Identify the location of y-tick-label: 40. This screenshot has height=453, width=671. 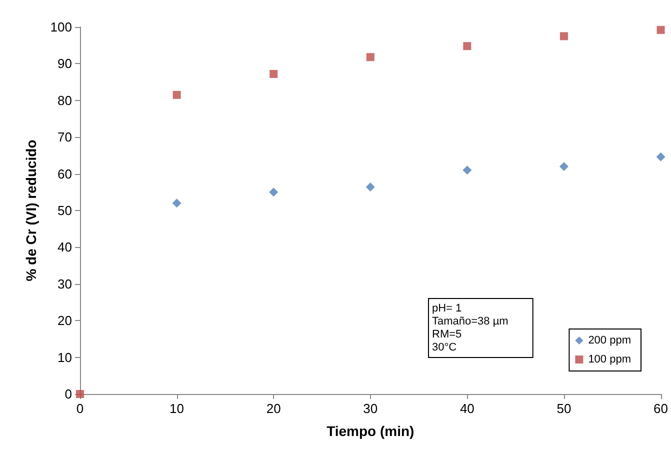
(65, 247).